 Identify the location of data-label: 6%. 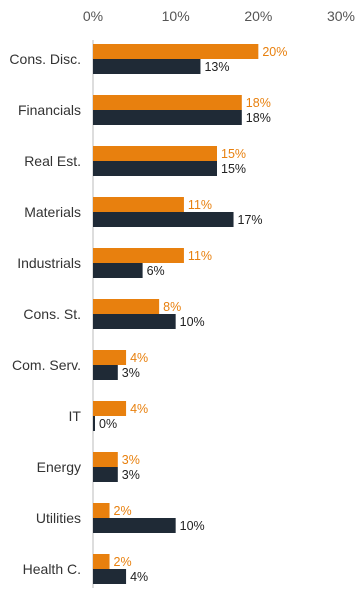
(156, 271).